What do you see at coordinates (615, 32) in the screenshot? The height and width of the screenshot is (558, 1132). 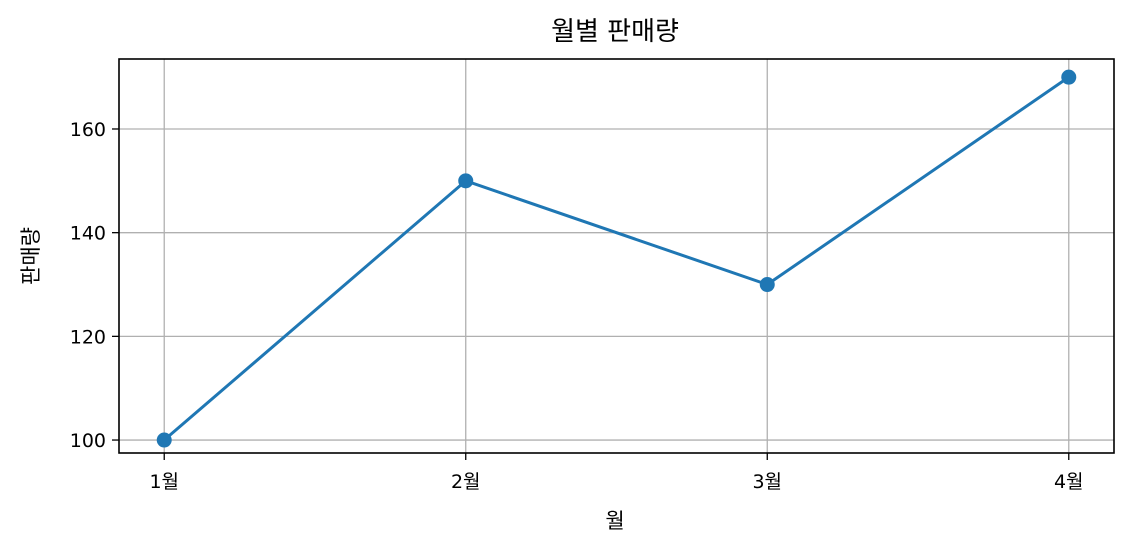 I see `chart-title: 월별 판매량` at bounding box center [615, 32].